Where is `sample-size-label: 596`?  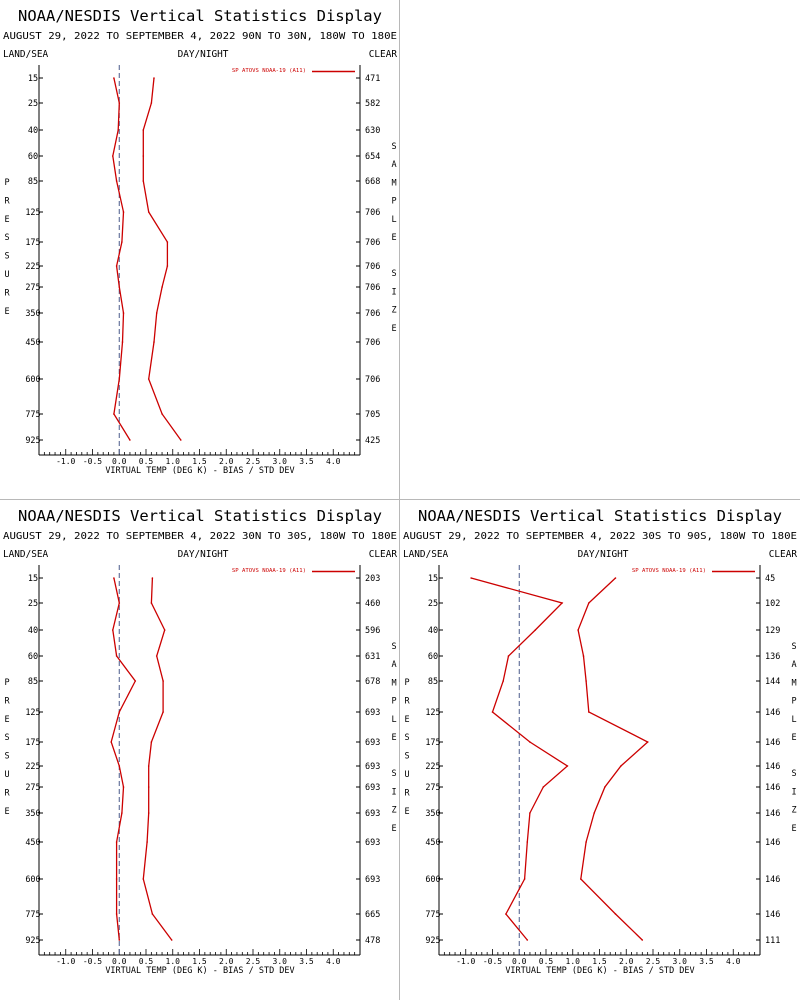
sample-size-label: 596 is located at coordinates (372, 631).